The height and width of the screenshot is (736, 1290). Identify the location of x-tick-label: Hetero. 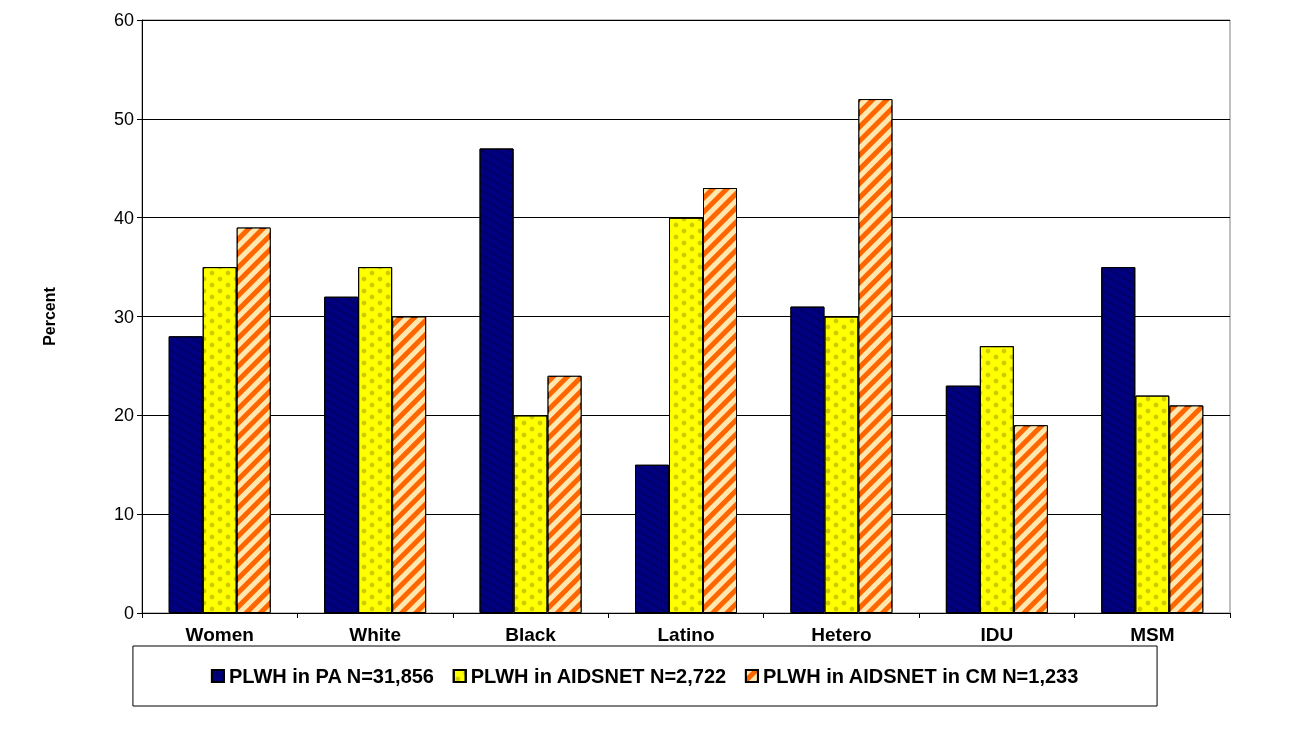
(841, 634).